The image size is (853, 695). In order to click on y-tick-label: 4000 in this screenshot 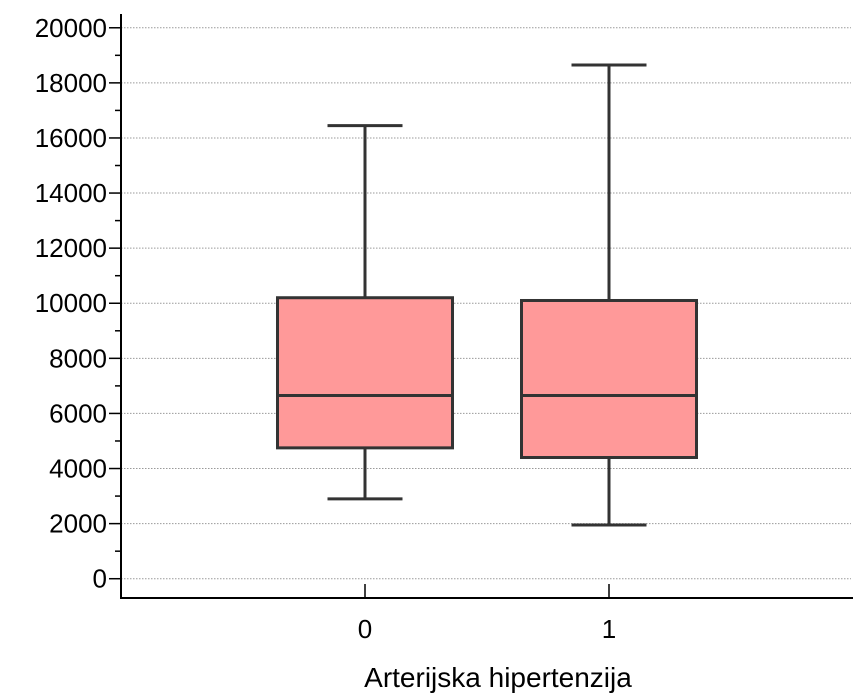, I will do `click(78, 469)`.